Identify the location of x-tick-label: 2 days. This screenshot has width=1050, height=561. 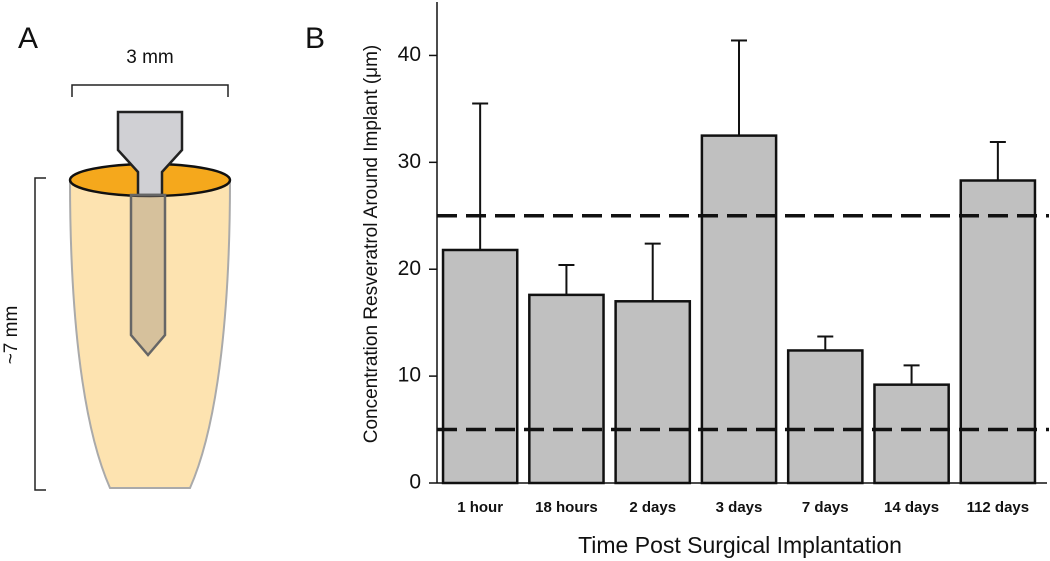
(652, 507).